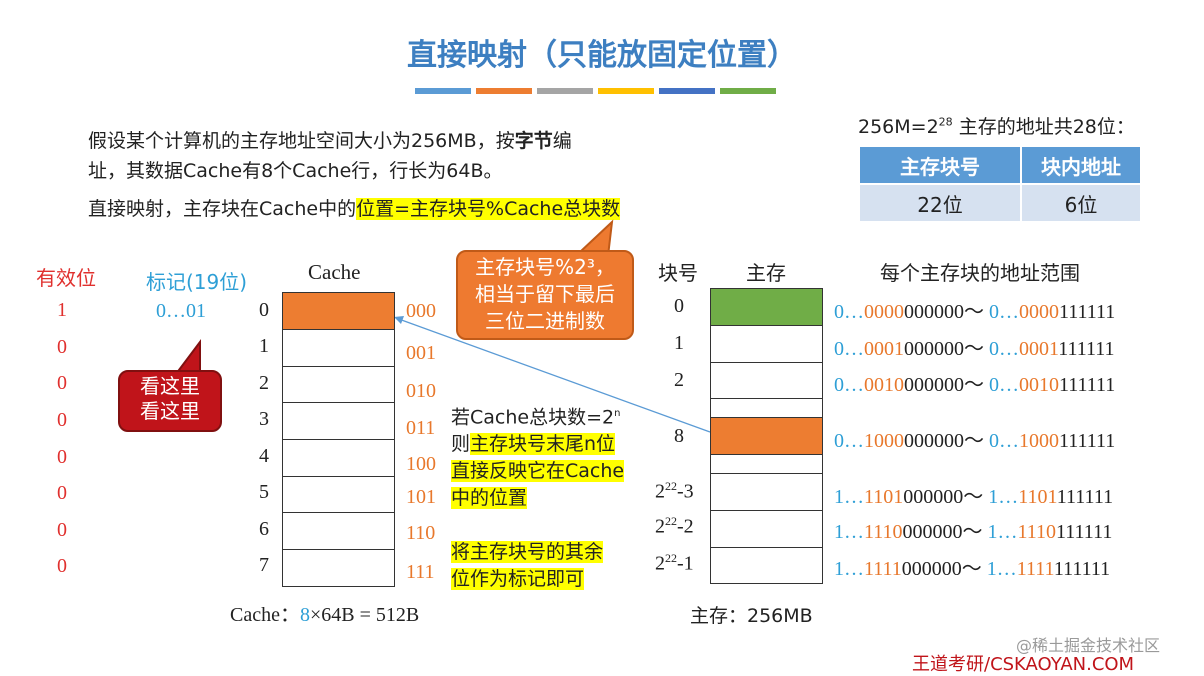 This screenshot has height=676, width=1204. I want to click on red-callout: 看这里 看这里, so click(170, 401).